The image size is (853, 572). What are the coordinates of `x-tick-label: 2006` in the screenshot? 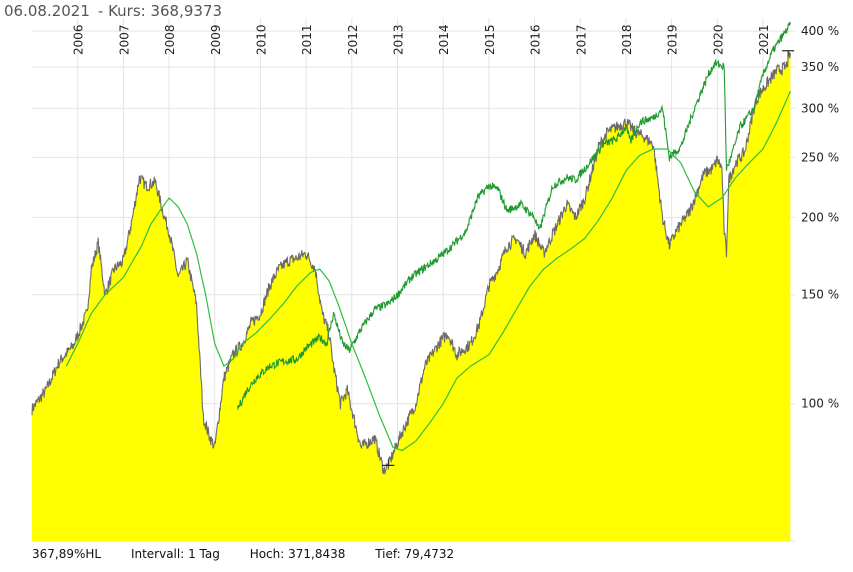 It's located at (79, 39).